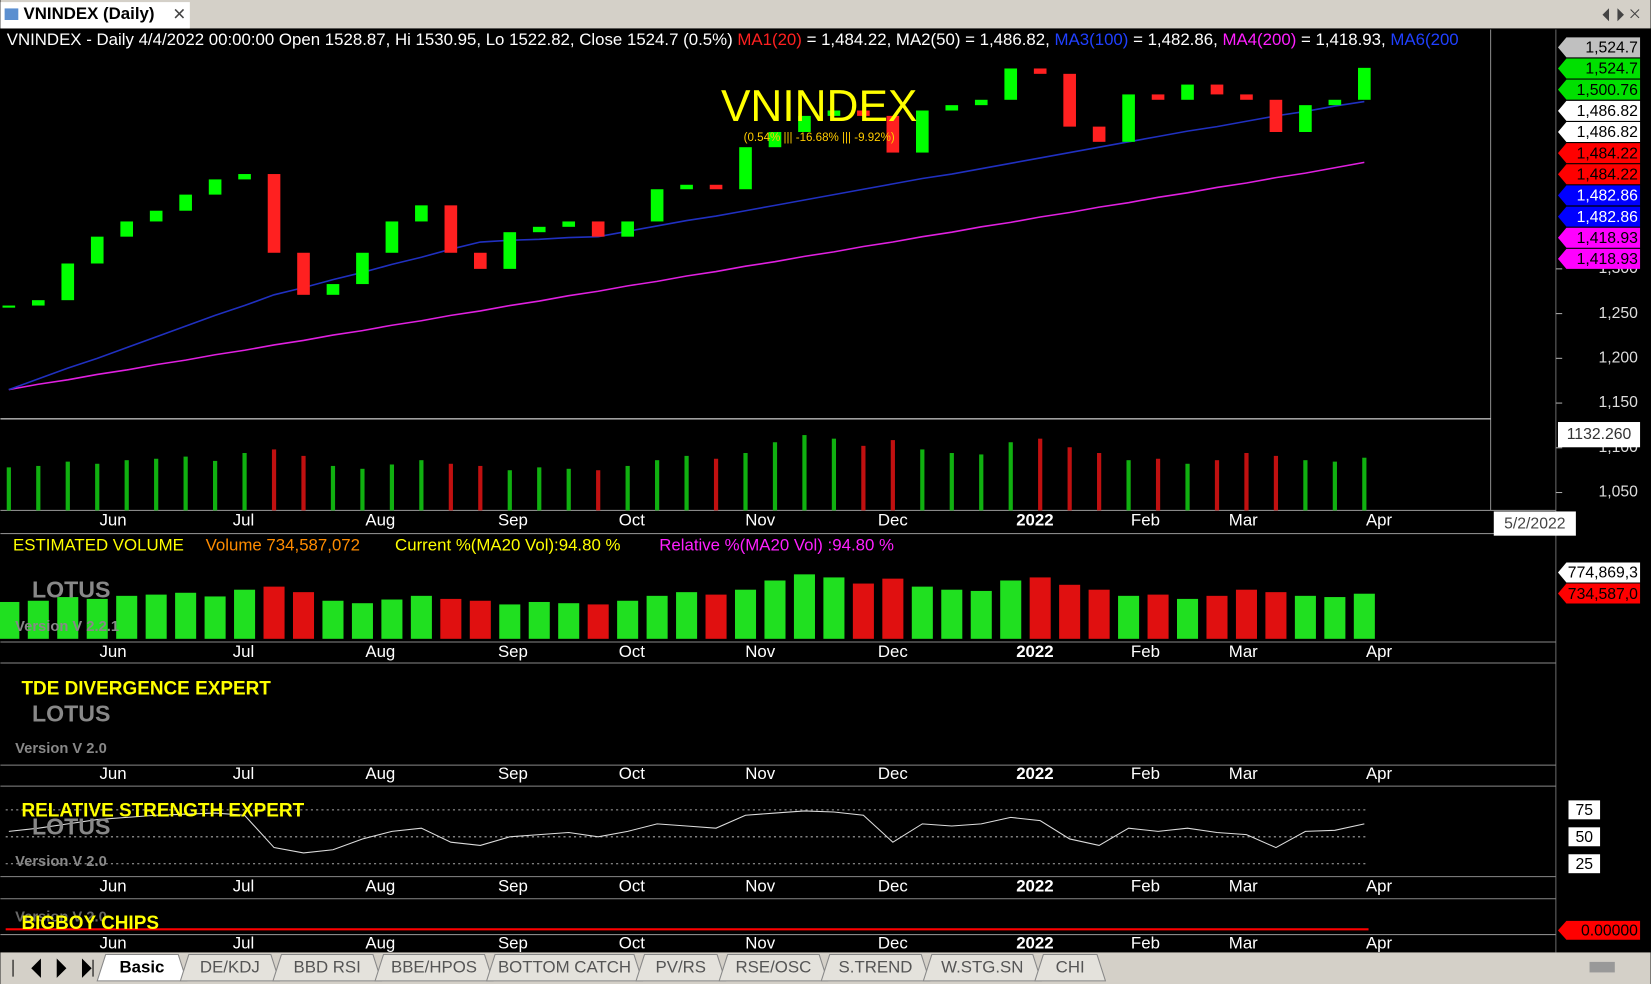 The image size is (1651, 984). What do you see at coordinates (98, 545) in the screenshot?
I see `panel-title: ESTIMATED VOLUME` at bounding box center [98, 545].